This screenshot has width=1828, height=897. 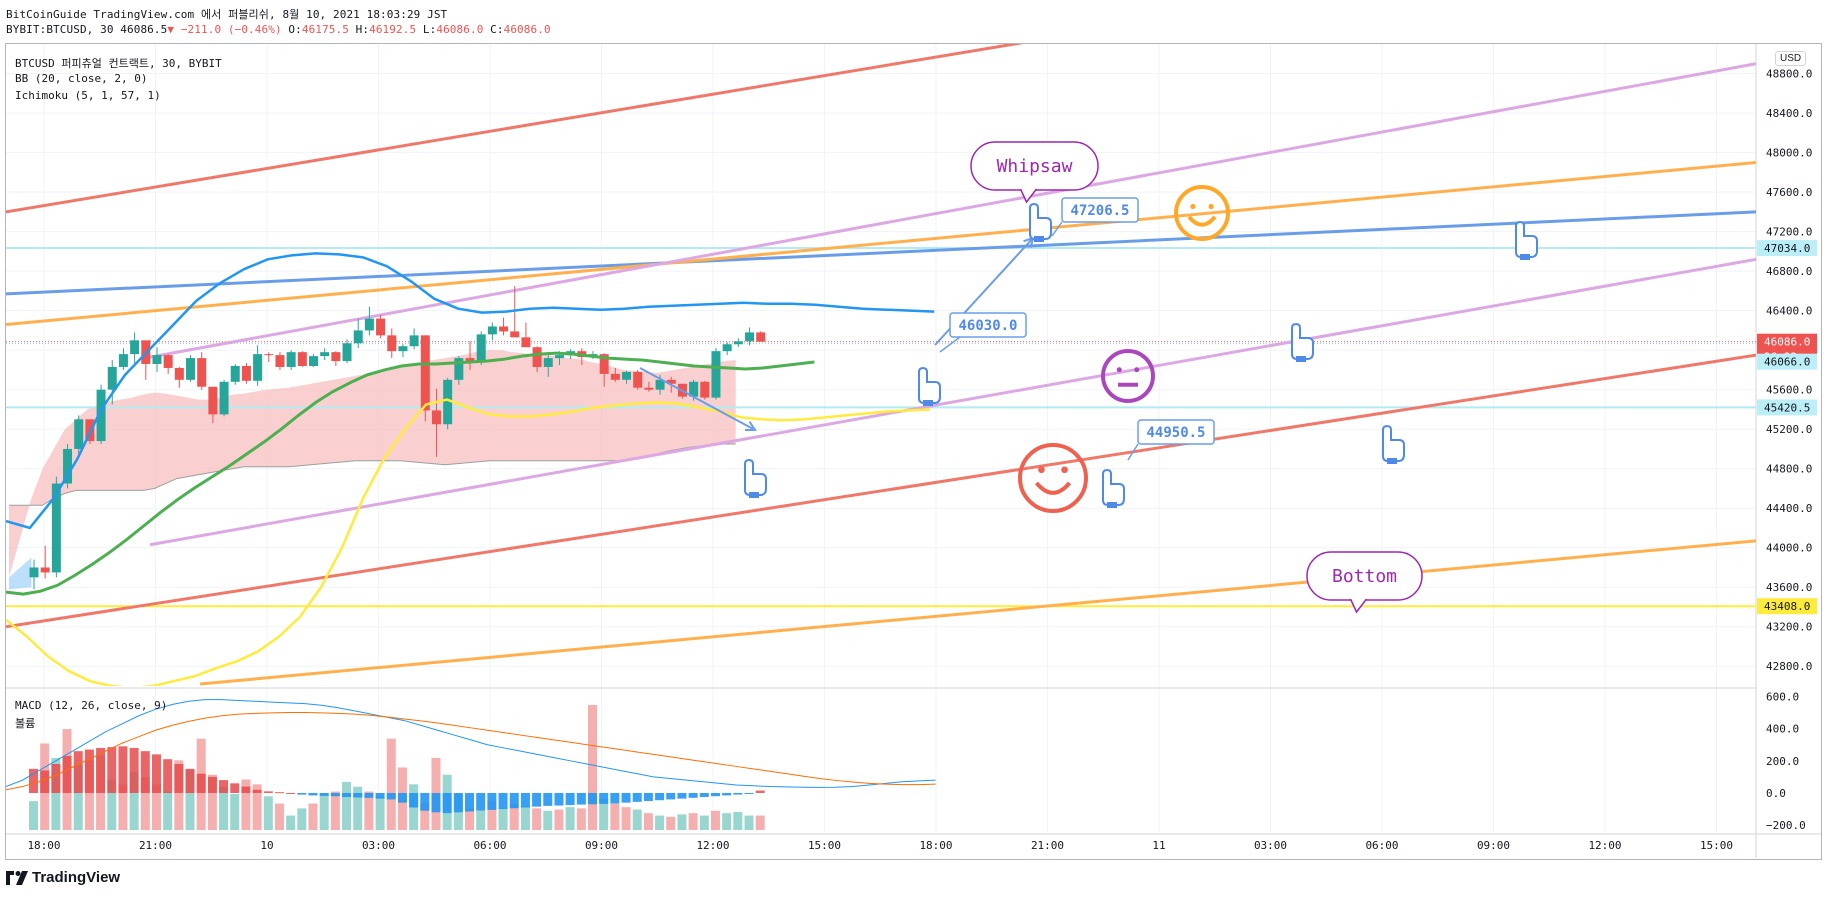 What do you see at coordinates (76, 877) in the screenshot?
I see `brand-name: TradingView` at bounding box center [76, 877].